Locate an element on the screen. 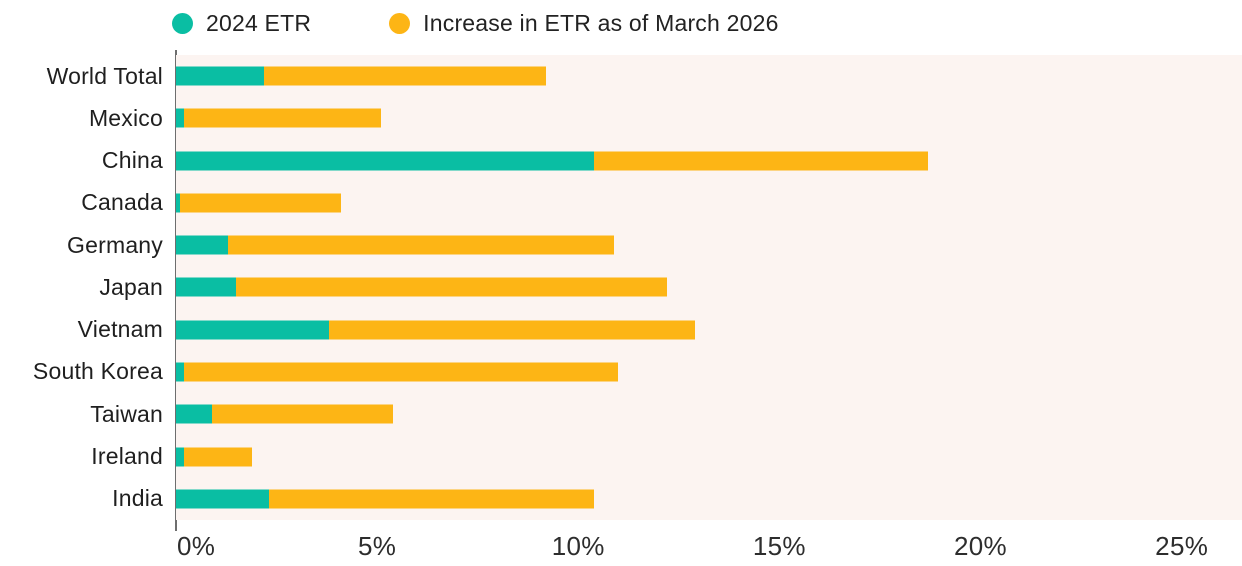  x-axis-tick-label: 25% is located at coordinates (1182, 546).